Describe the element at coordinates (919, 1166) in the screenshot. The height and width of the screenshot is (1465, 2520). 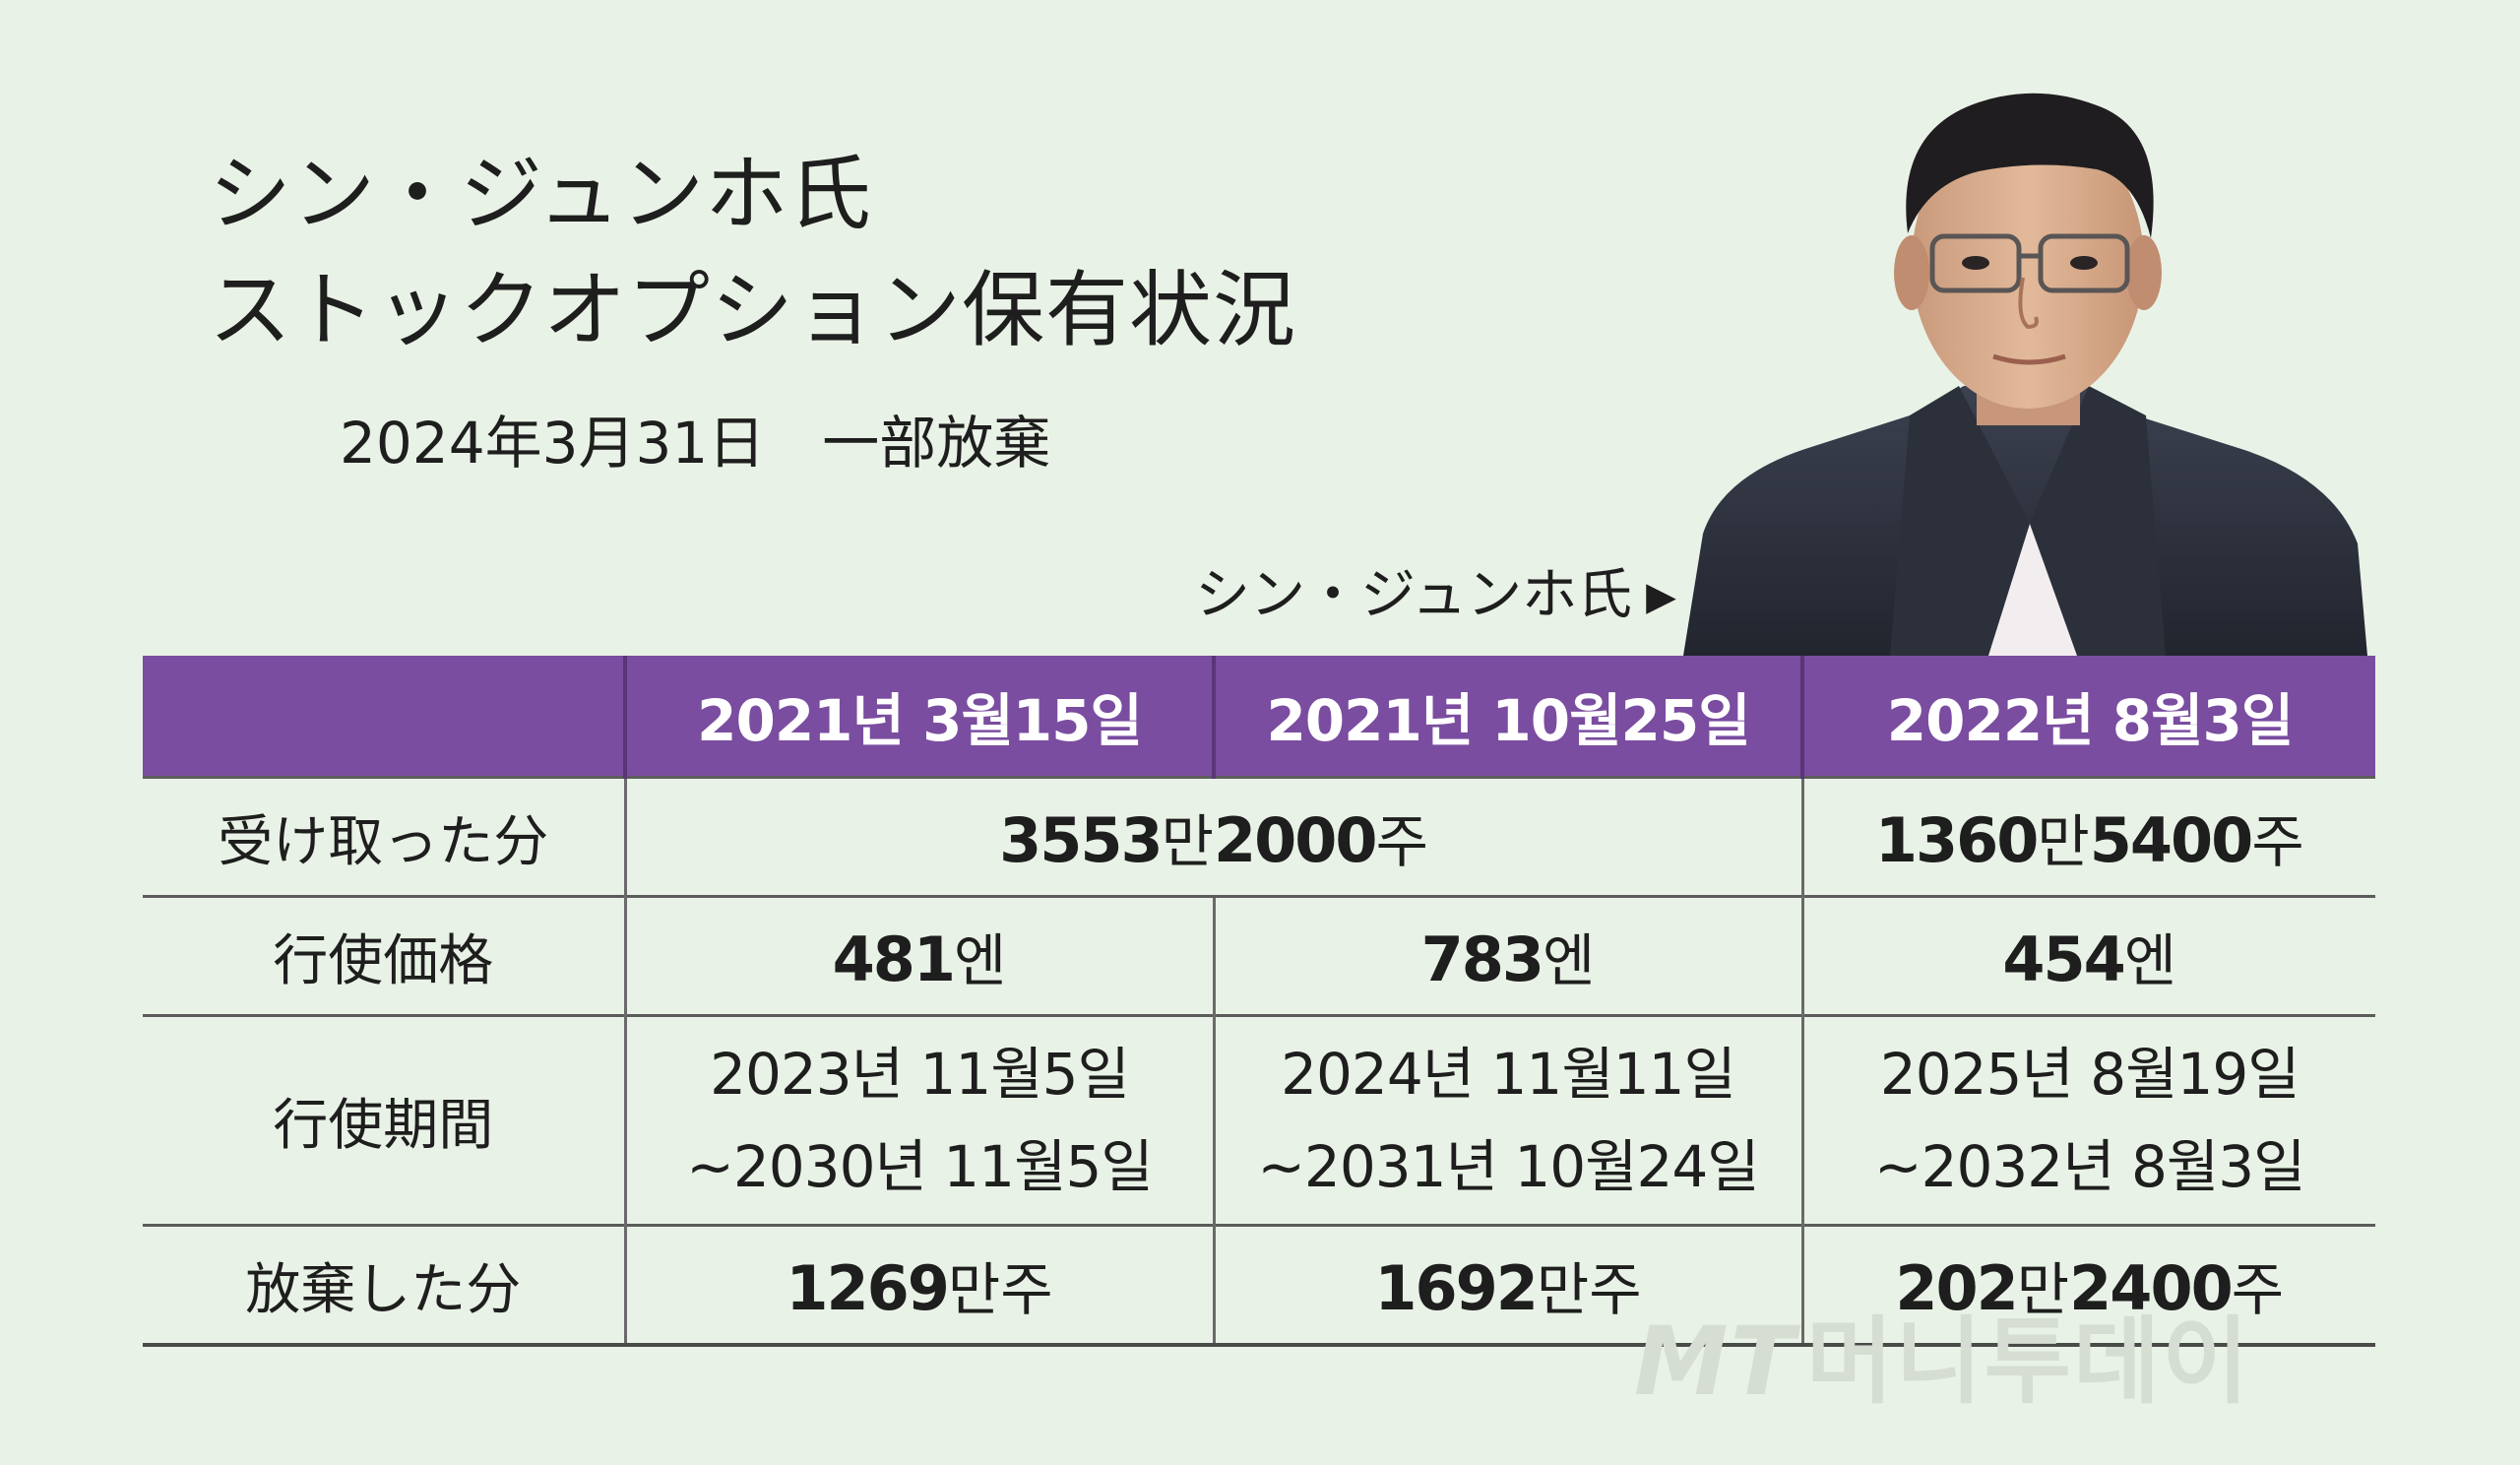
I see `period-1-end: ~2030년 11월5일` at that location.